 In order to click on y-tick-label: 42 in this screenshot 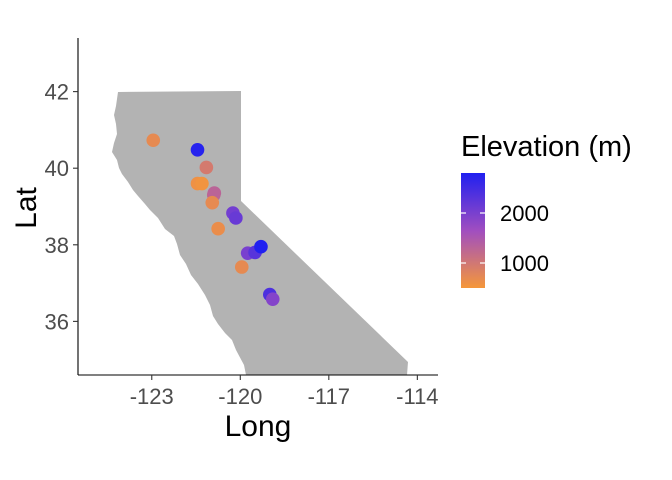, I will do `click(57, 92)`.